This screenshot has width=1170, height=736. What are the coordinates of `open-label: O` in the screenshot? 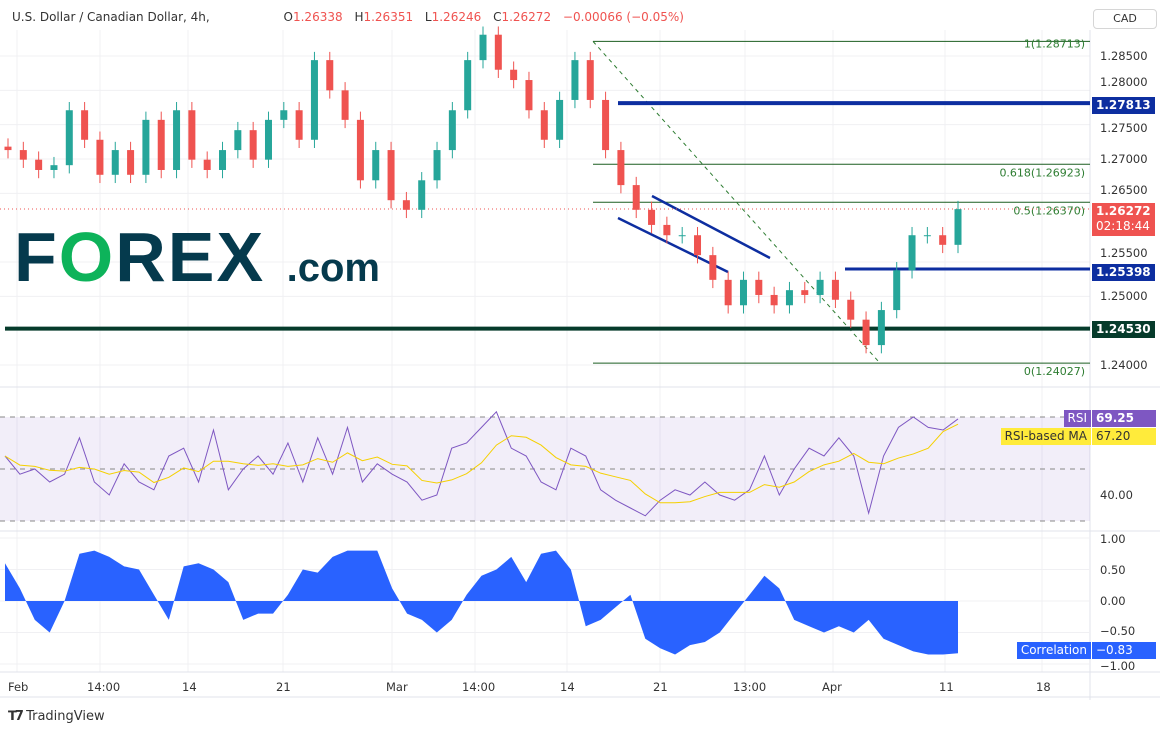 It's located at (288, 17).